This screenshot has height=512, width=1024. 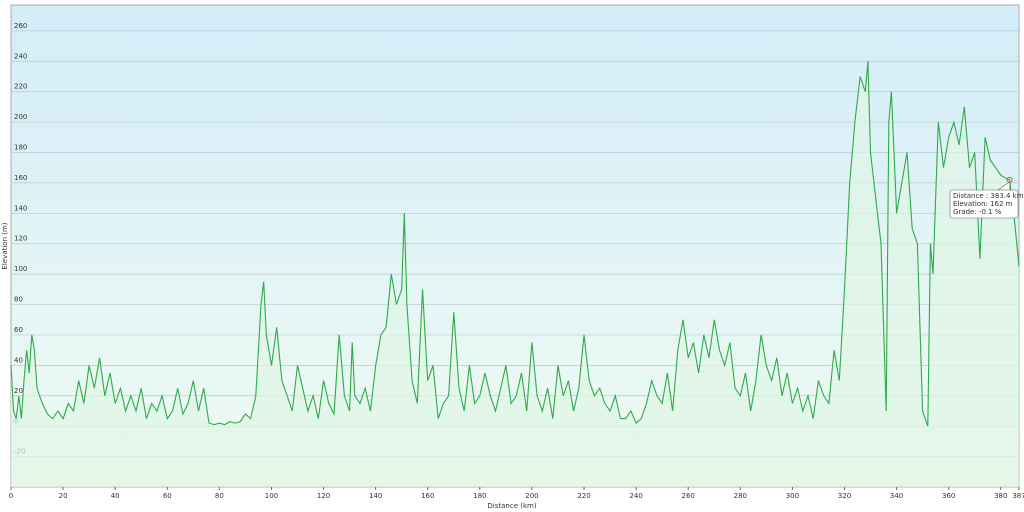 I want to click on y-tick-label: 260, so click(x=20, y=26).